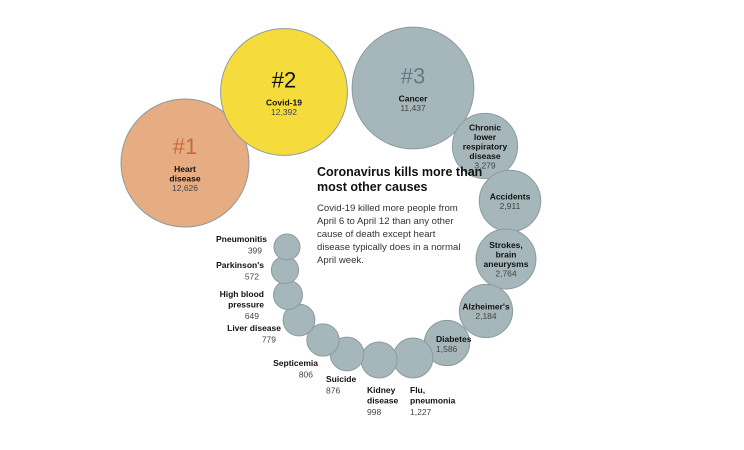  What do you see at coordinates (485, 165) in the screenshot?
I see `bubble-value-chronic-lower-respiratory-disease: 3,279` at bounding box center [485, 165].